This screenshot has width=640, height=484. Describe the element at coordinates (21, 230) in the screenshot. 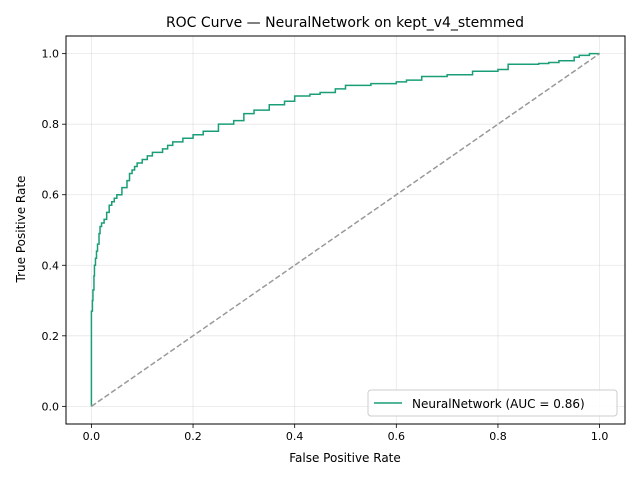

I see `y-axis-label: True Positive Rate` at that location.